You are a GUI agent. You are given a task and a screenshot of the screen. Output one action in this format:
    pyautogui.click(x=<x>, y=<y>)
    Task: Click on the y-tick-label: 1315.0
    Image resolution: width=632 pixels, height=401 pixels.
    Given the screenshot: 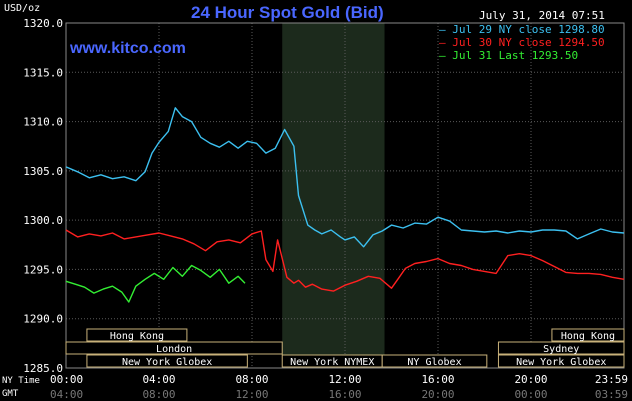 What is the action you would take?
    pyautogui.click(x=43, y=72)
    